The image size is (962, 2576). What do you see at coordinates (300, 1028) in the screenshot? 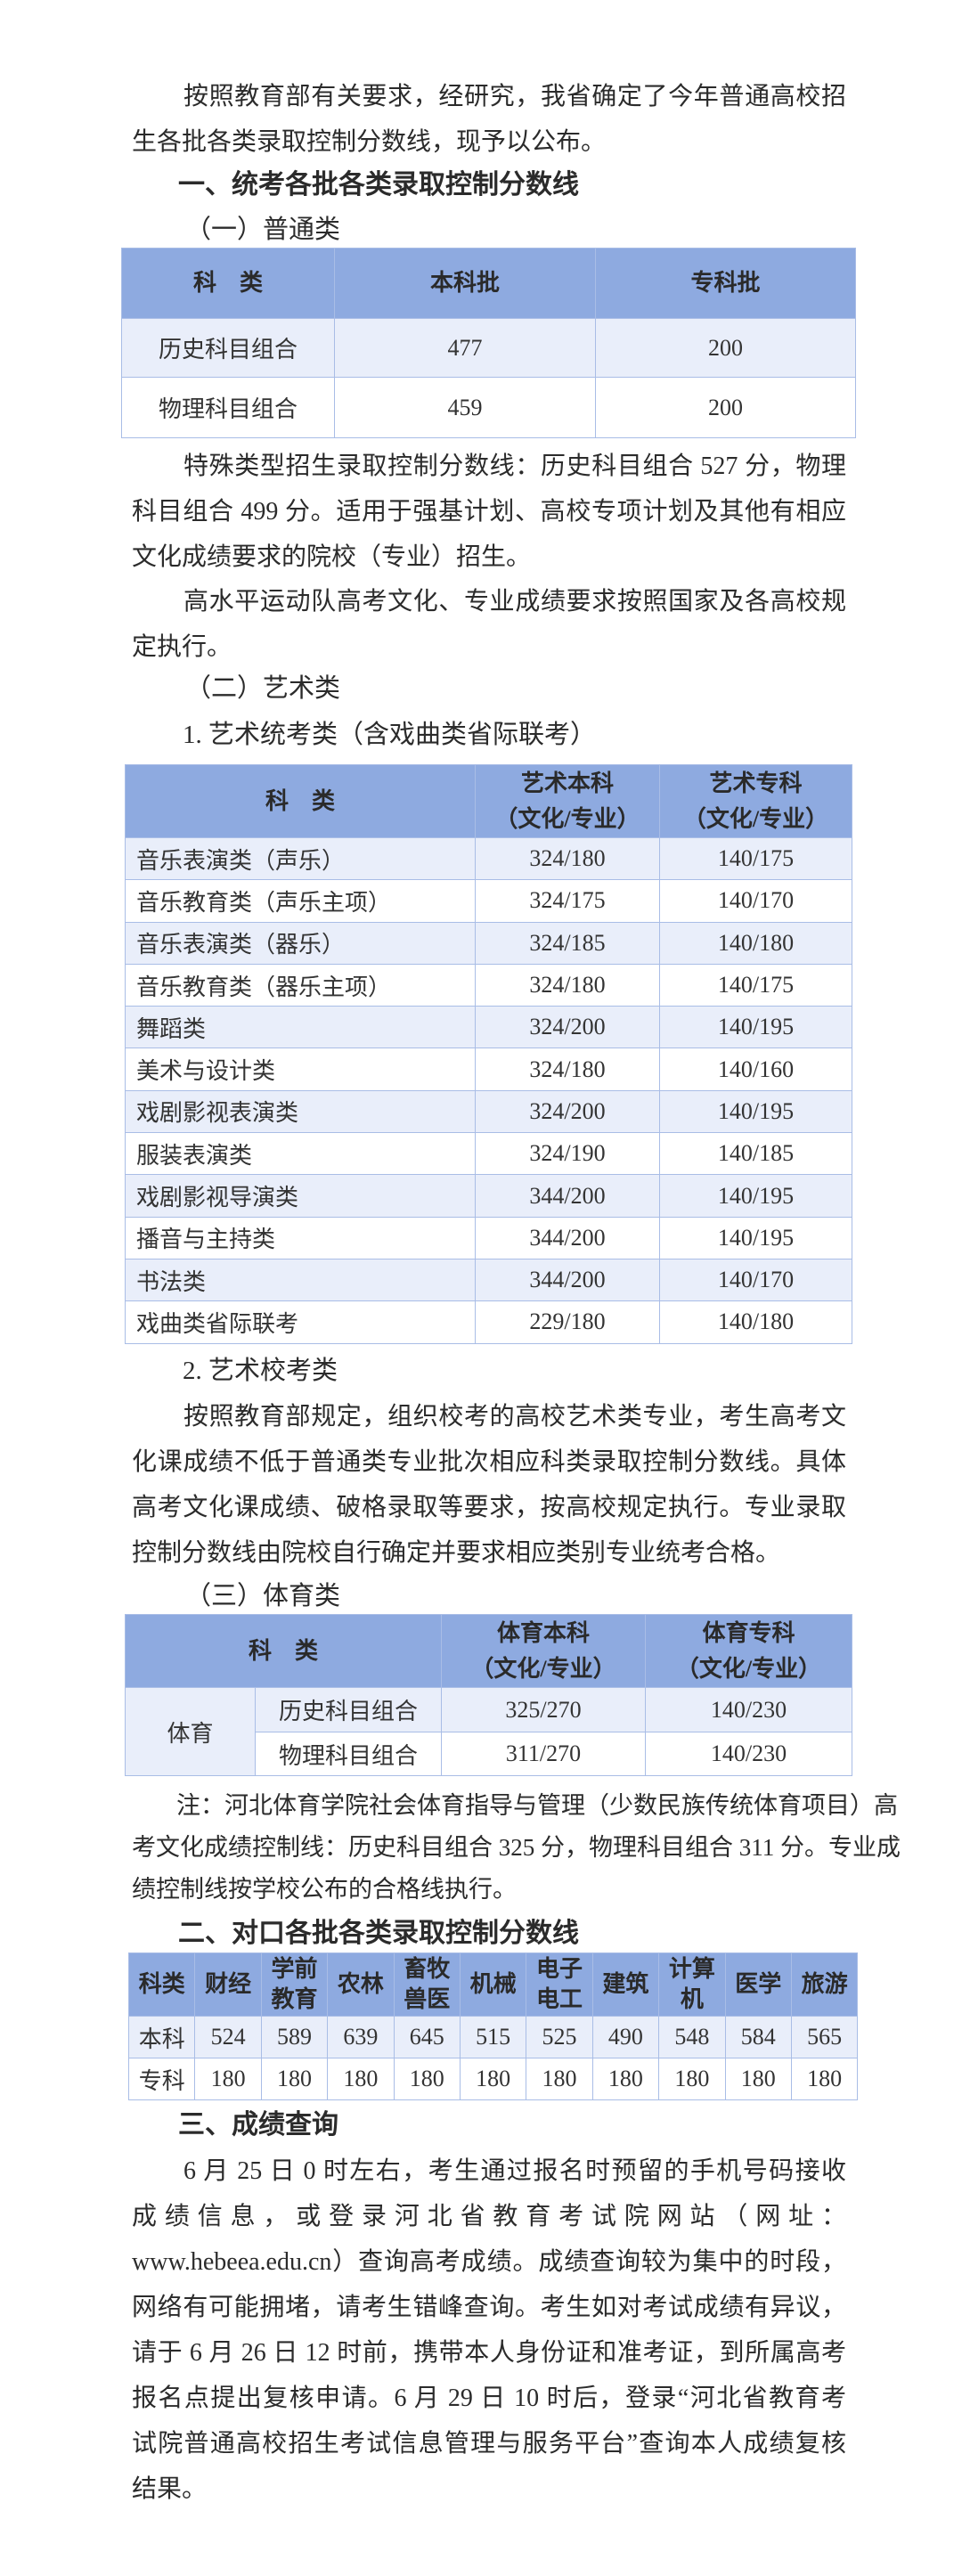
I see `cell: 舞蹈类` at bounding box center [300, 1028].